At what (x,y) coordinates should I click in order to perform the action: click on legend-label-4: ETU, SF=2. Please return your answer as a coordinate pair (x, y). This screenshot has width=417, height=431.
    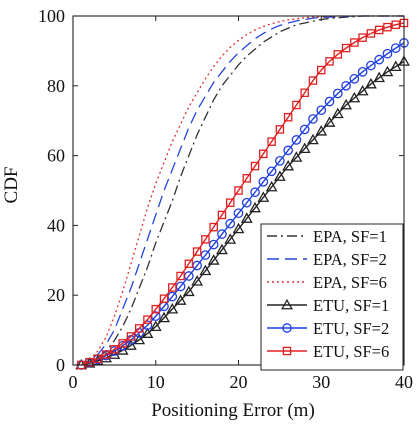
    Looking at the image, I should click on (351, 328).